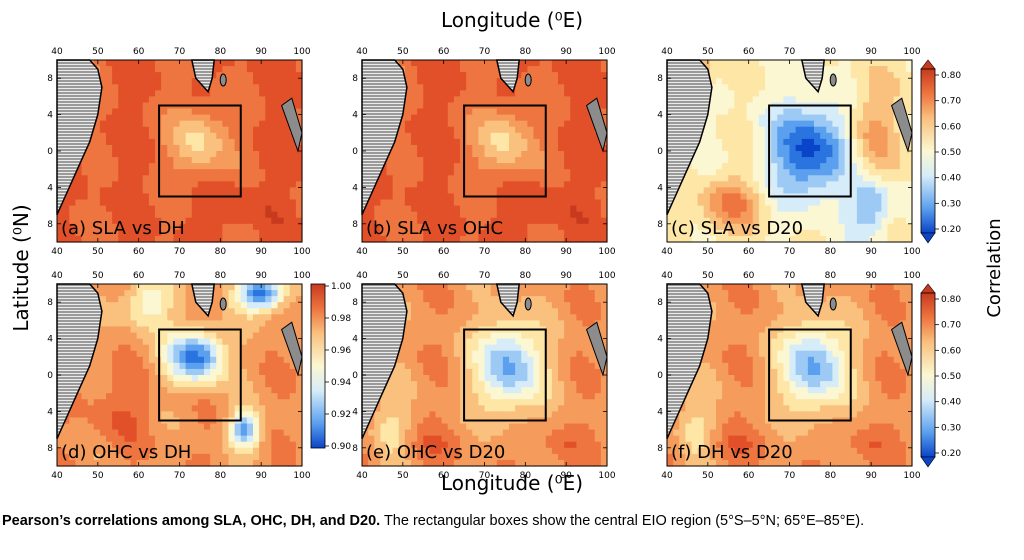  Describe the element at coordinates (951, 300) in the screenshot. I see `colorbar-tick-label: 0.80` at that location.